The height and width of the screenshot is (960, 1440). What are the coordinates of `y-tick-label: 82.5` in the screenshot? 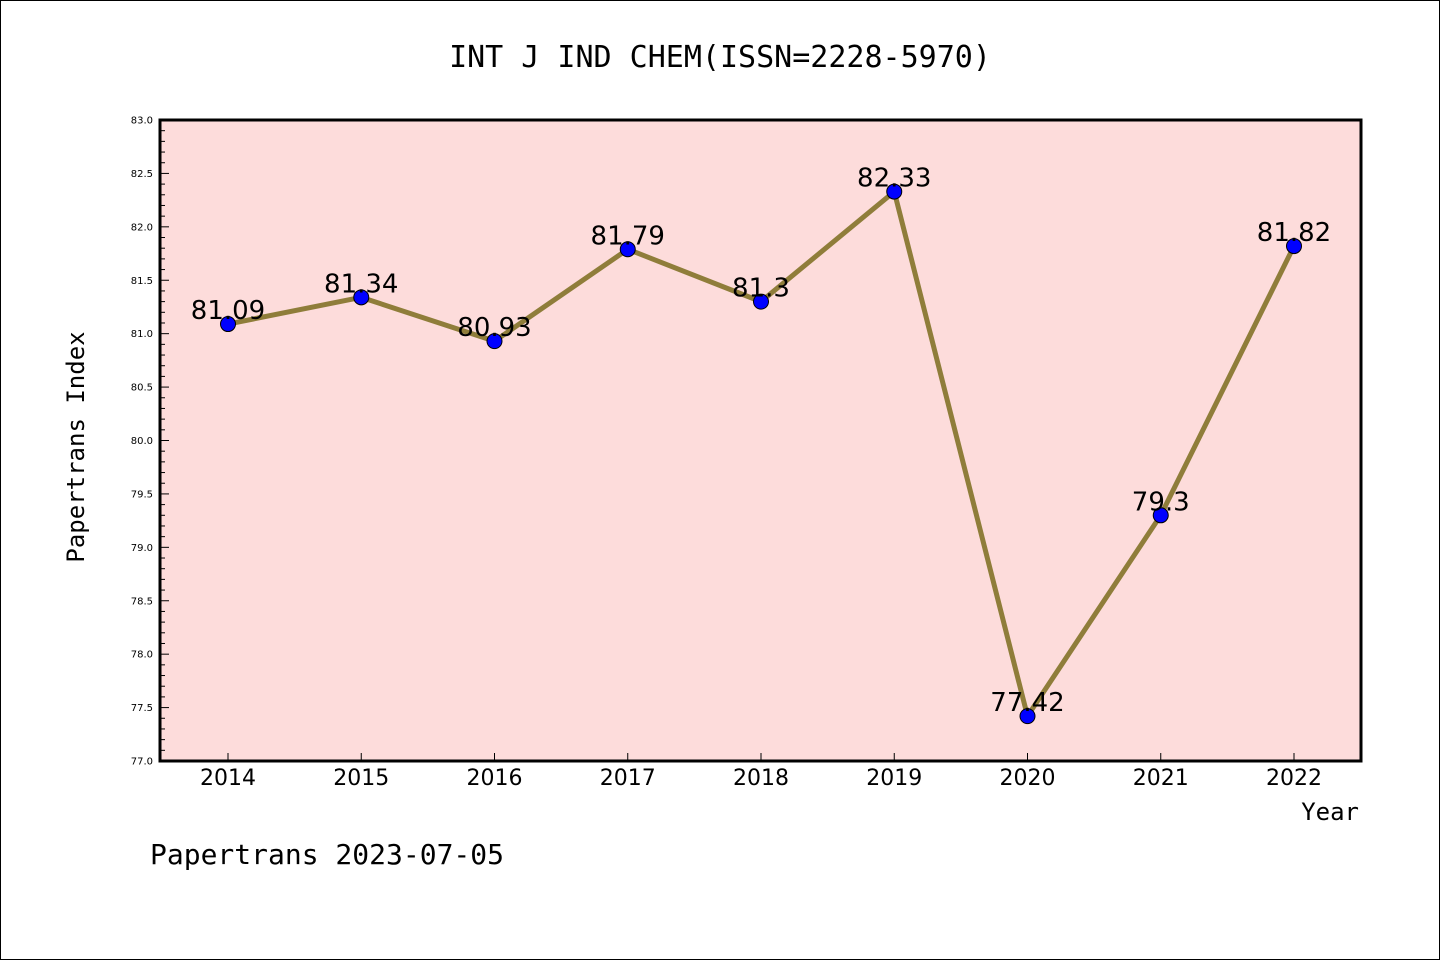 It's located at (142, 174).